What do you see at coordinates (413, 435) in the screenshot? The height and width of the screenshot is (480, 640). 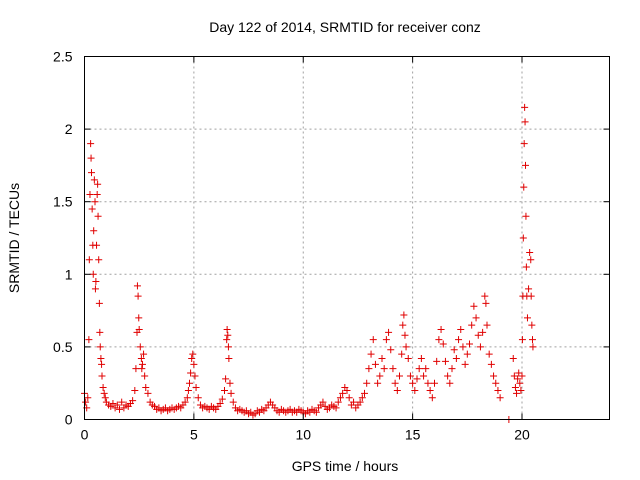 I see `x-tick-label: 15` at bounding box center [413, 435].